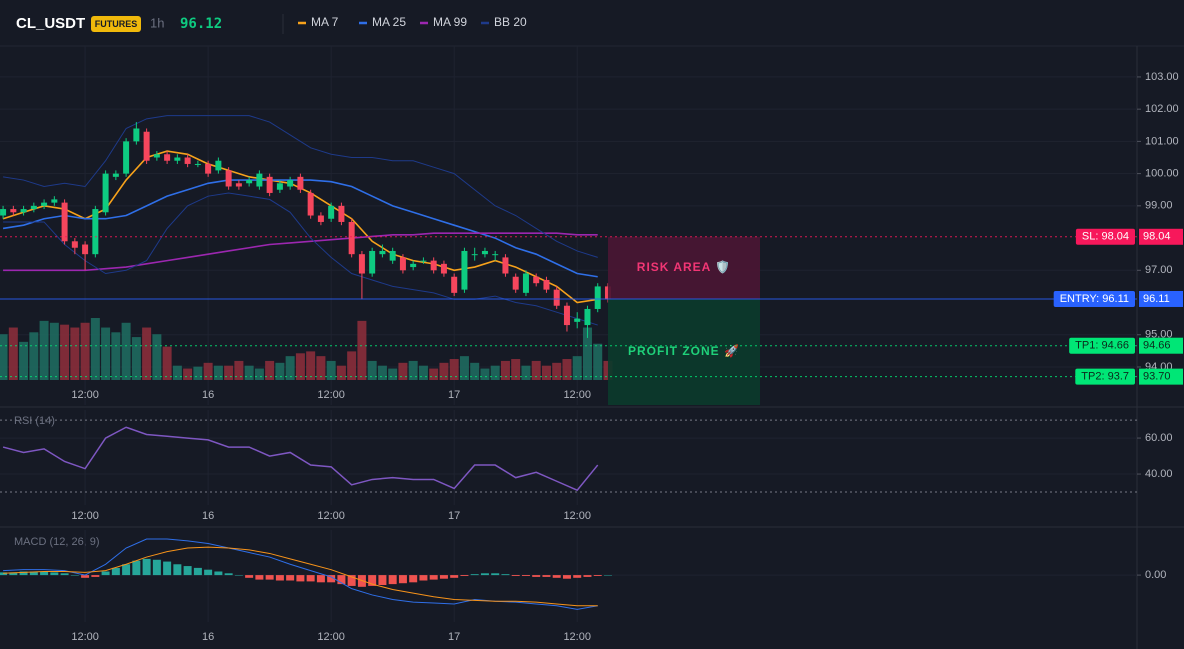 This screenshot has height=649, width=1184. Describe the element at coordinates (1105, 237) in the screenshot. I see `level-label: SL: 98.04` at that location.